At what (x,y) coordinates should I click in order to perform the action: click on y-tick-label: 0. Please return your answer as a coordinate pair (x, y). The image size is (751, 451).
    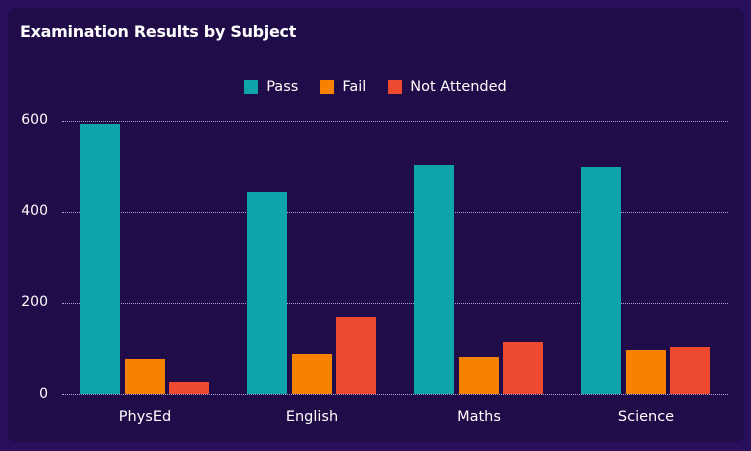
    Looking at the image, I should click on (43, 394).